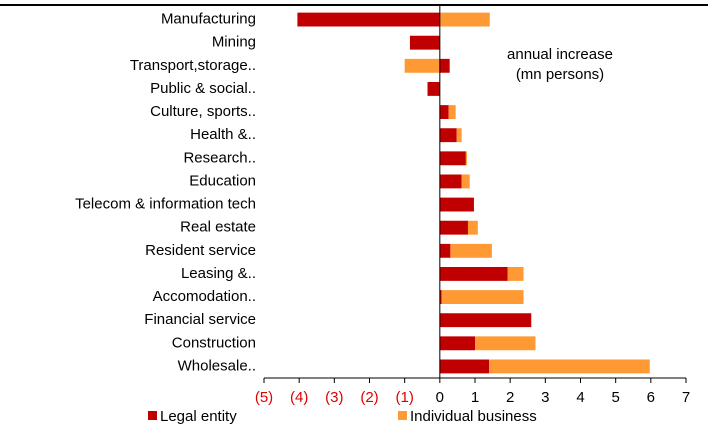  What do you see at coordinates (615, 397) in the screenshot?
I see `x-tick-label: 5` at bounding box center [615, 397].